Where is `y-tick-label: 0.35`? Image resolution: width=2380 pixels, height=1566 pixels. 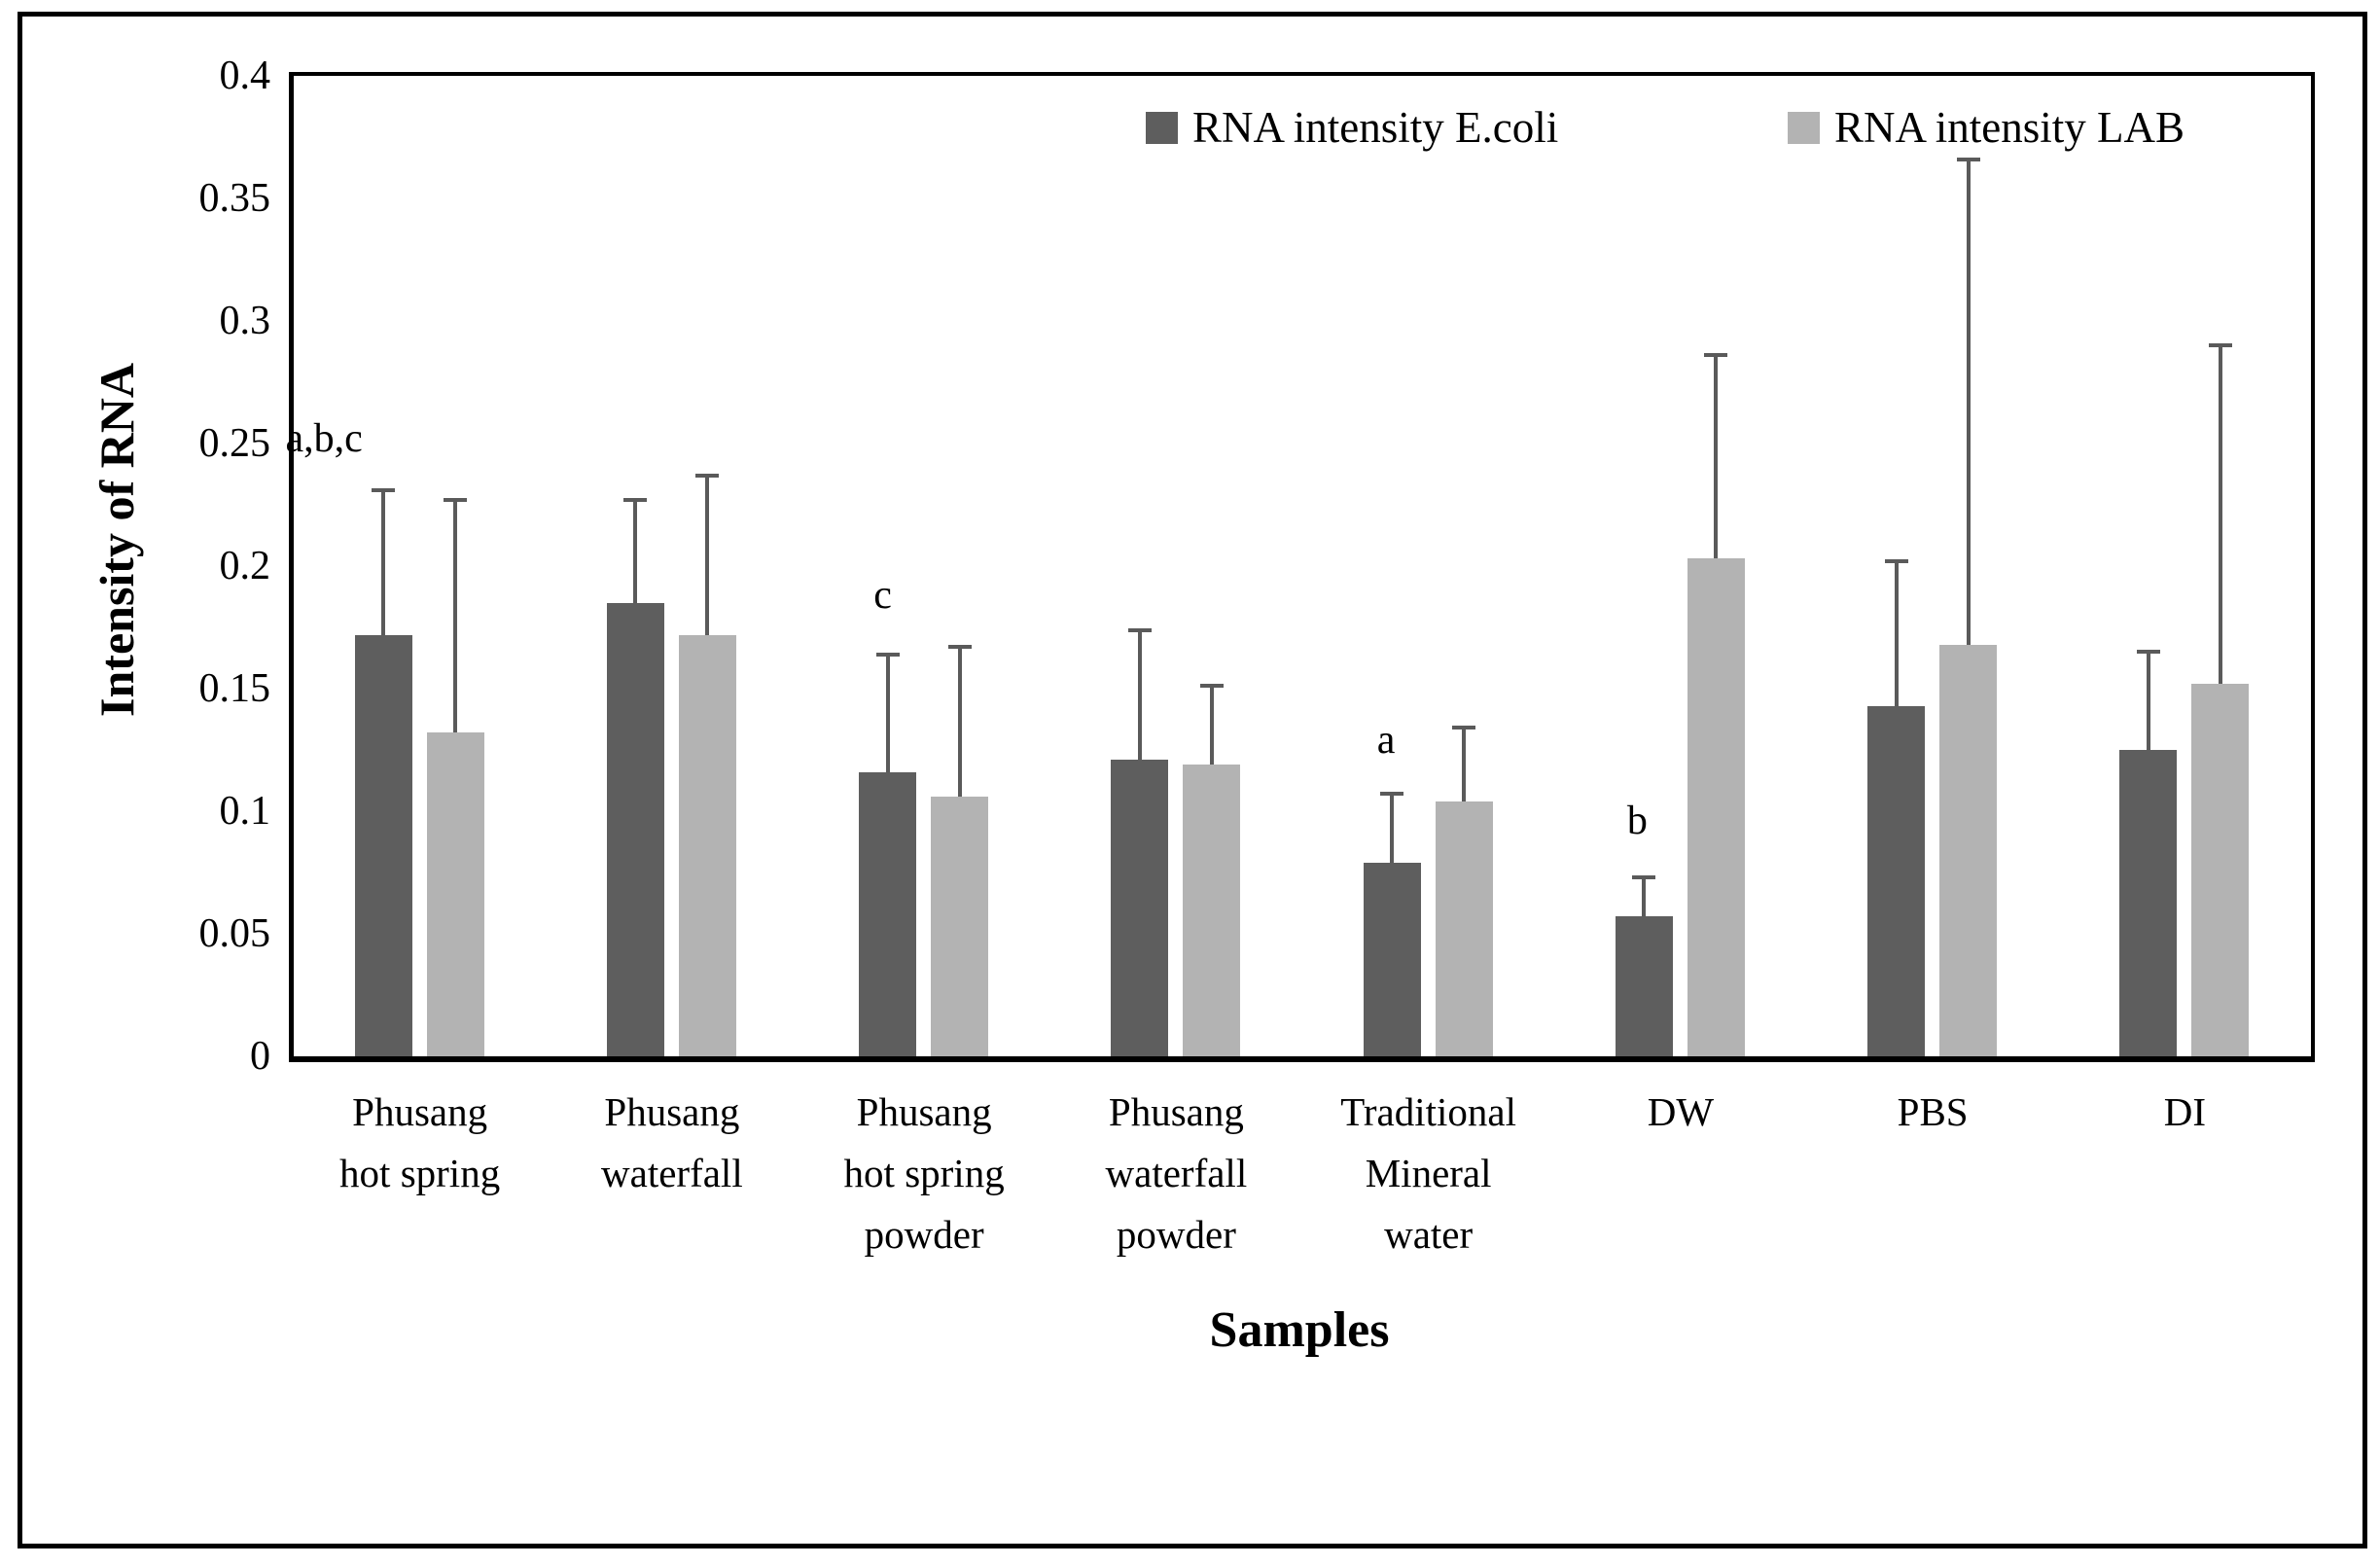
y-tick-label: 0.35 is located at coordinates (234, 198).